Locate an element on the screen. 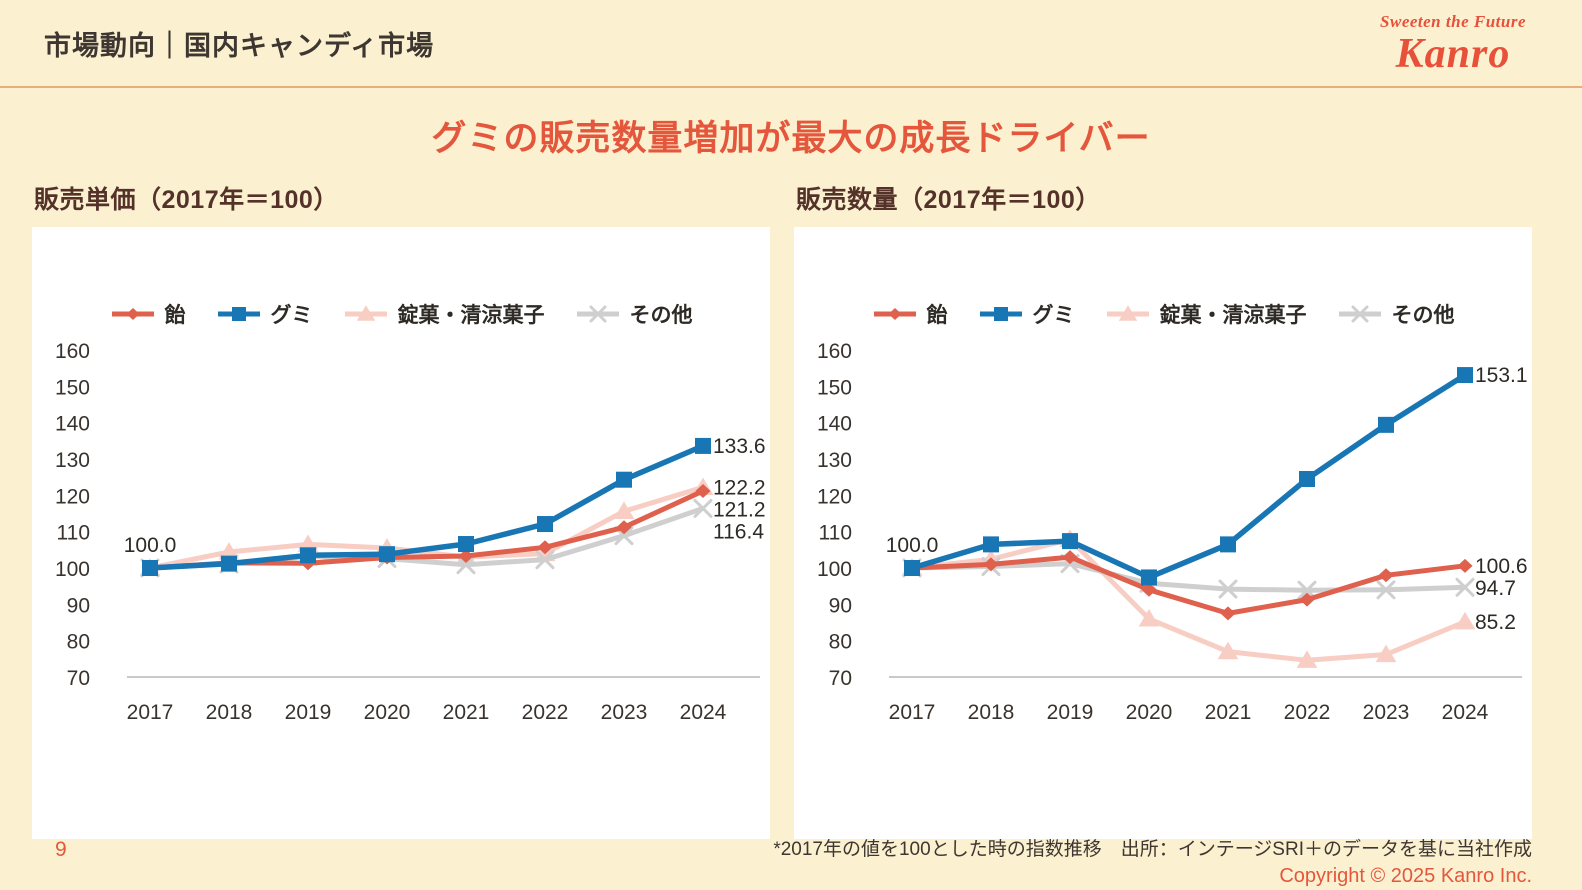 The width and height of the screenshot is (1582, 890). svg-text: 153.1 is located at coordinates (1501, 375).